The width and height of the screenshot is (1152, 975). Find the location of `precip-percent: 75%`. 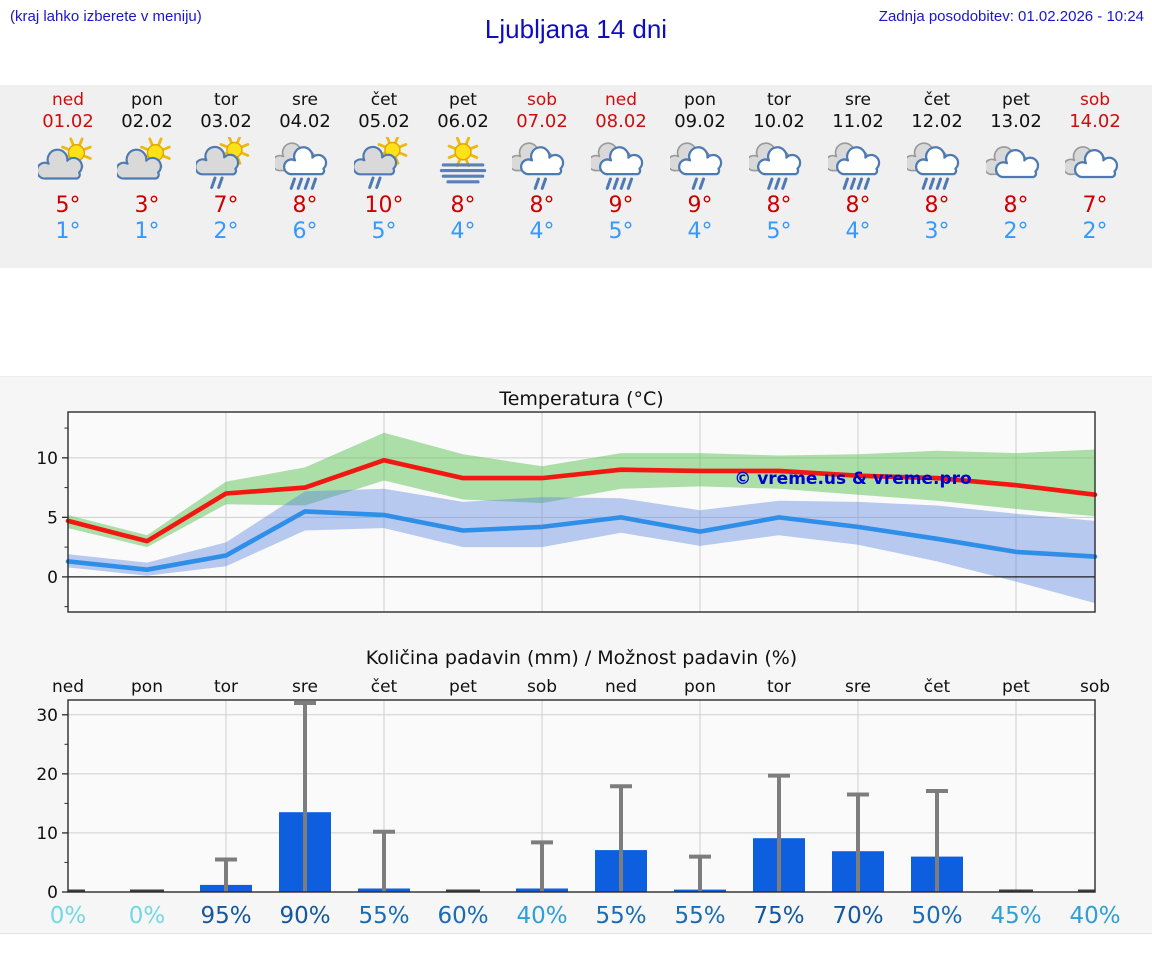

precip-percent: 75% is located at coordinates (779, 916).